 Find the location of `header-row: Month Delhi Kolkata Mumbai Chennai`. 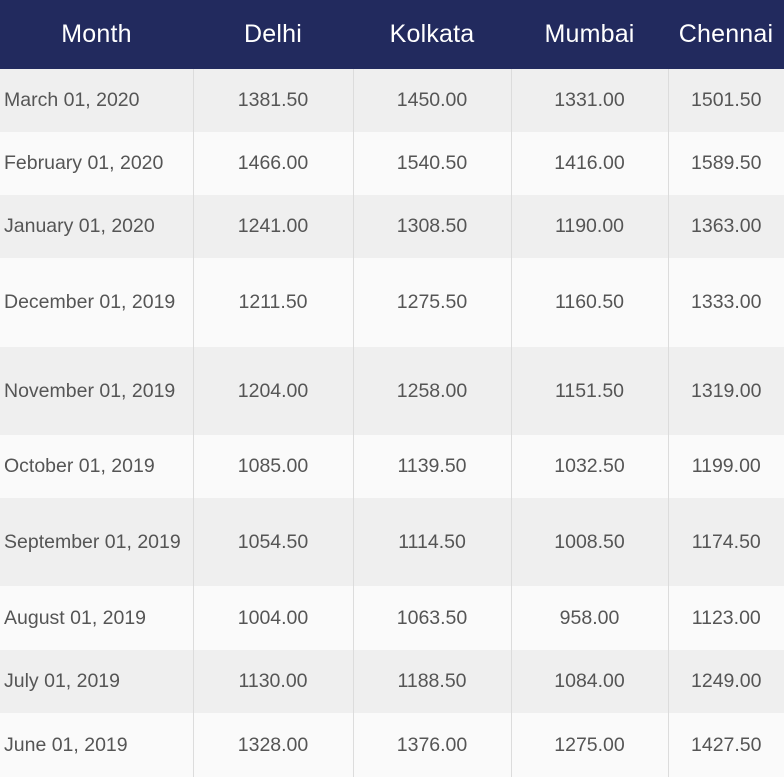

header-row: Month Delhi Kolkata Mumbai Chennai is located at coordinates (392, 34).